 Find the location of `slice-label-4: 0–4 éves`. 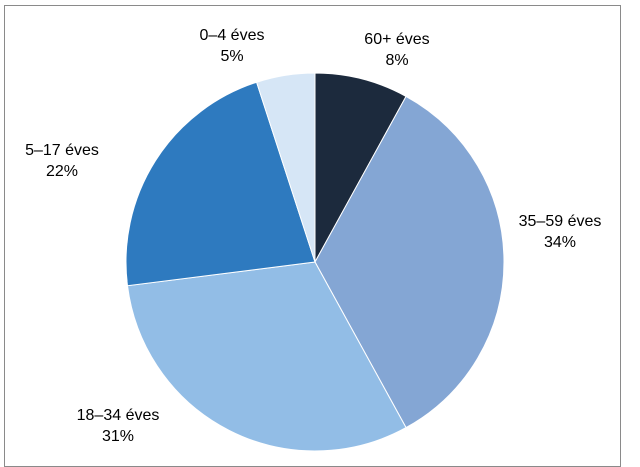

slice-label-4: 0–4 éves is located at coordinates (232, 35).